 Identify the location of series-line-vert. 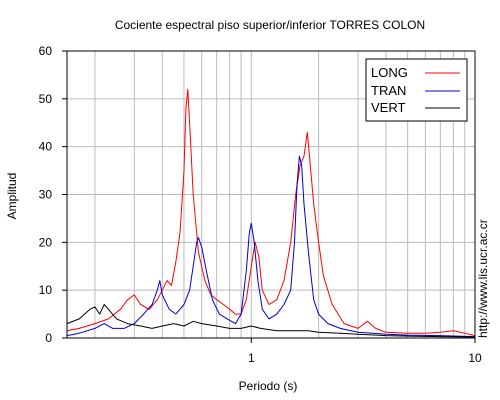
(271, 321).